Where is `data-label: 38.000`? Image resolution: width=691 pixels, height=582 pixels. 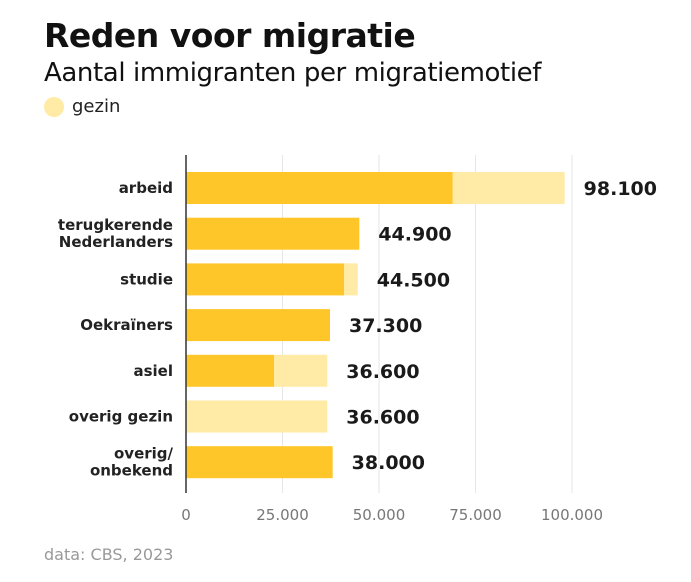
data-label: 38.000 is located at coordinates (388, 463).